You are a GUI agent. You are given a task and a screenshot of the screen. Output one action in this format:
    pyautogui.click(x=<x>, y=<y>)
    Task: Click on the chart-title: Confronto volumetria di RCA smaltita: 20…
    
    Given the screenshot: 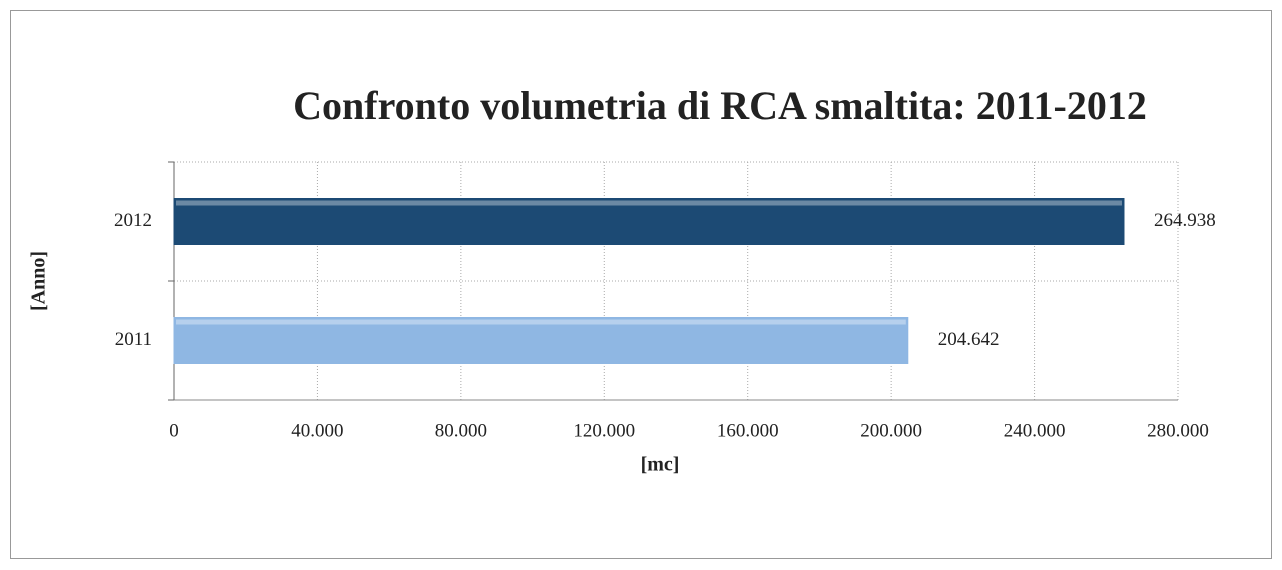 What is the action you would take?
    pyautogui.click(x=720, y=105)
    